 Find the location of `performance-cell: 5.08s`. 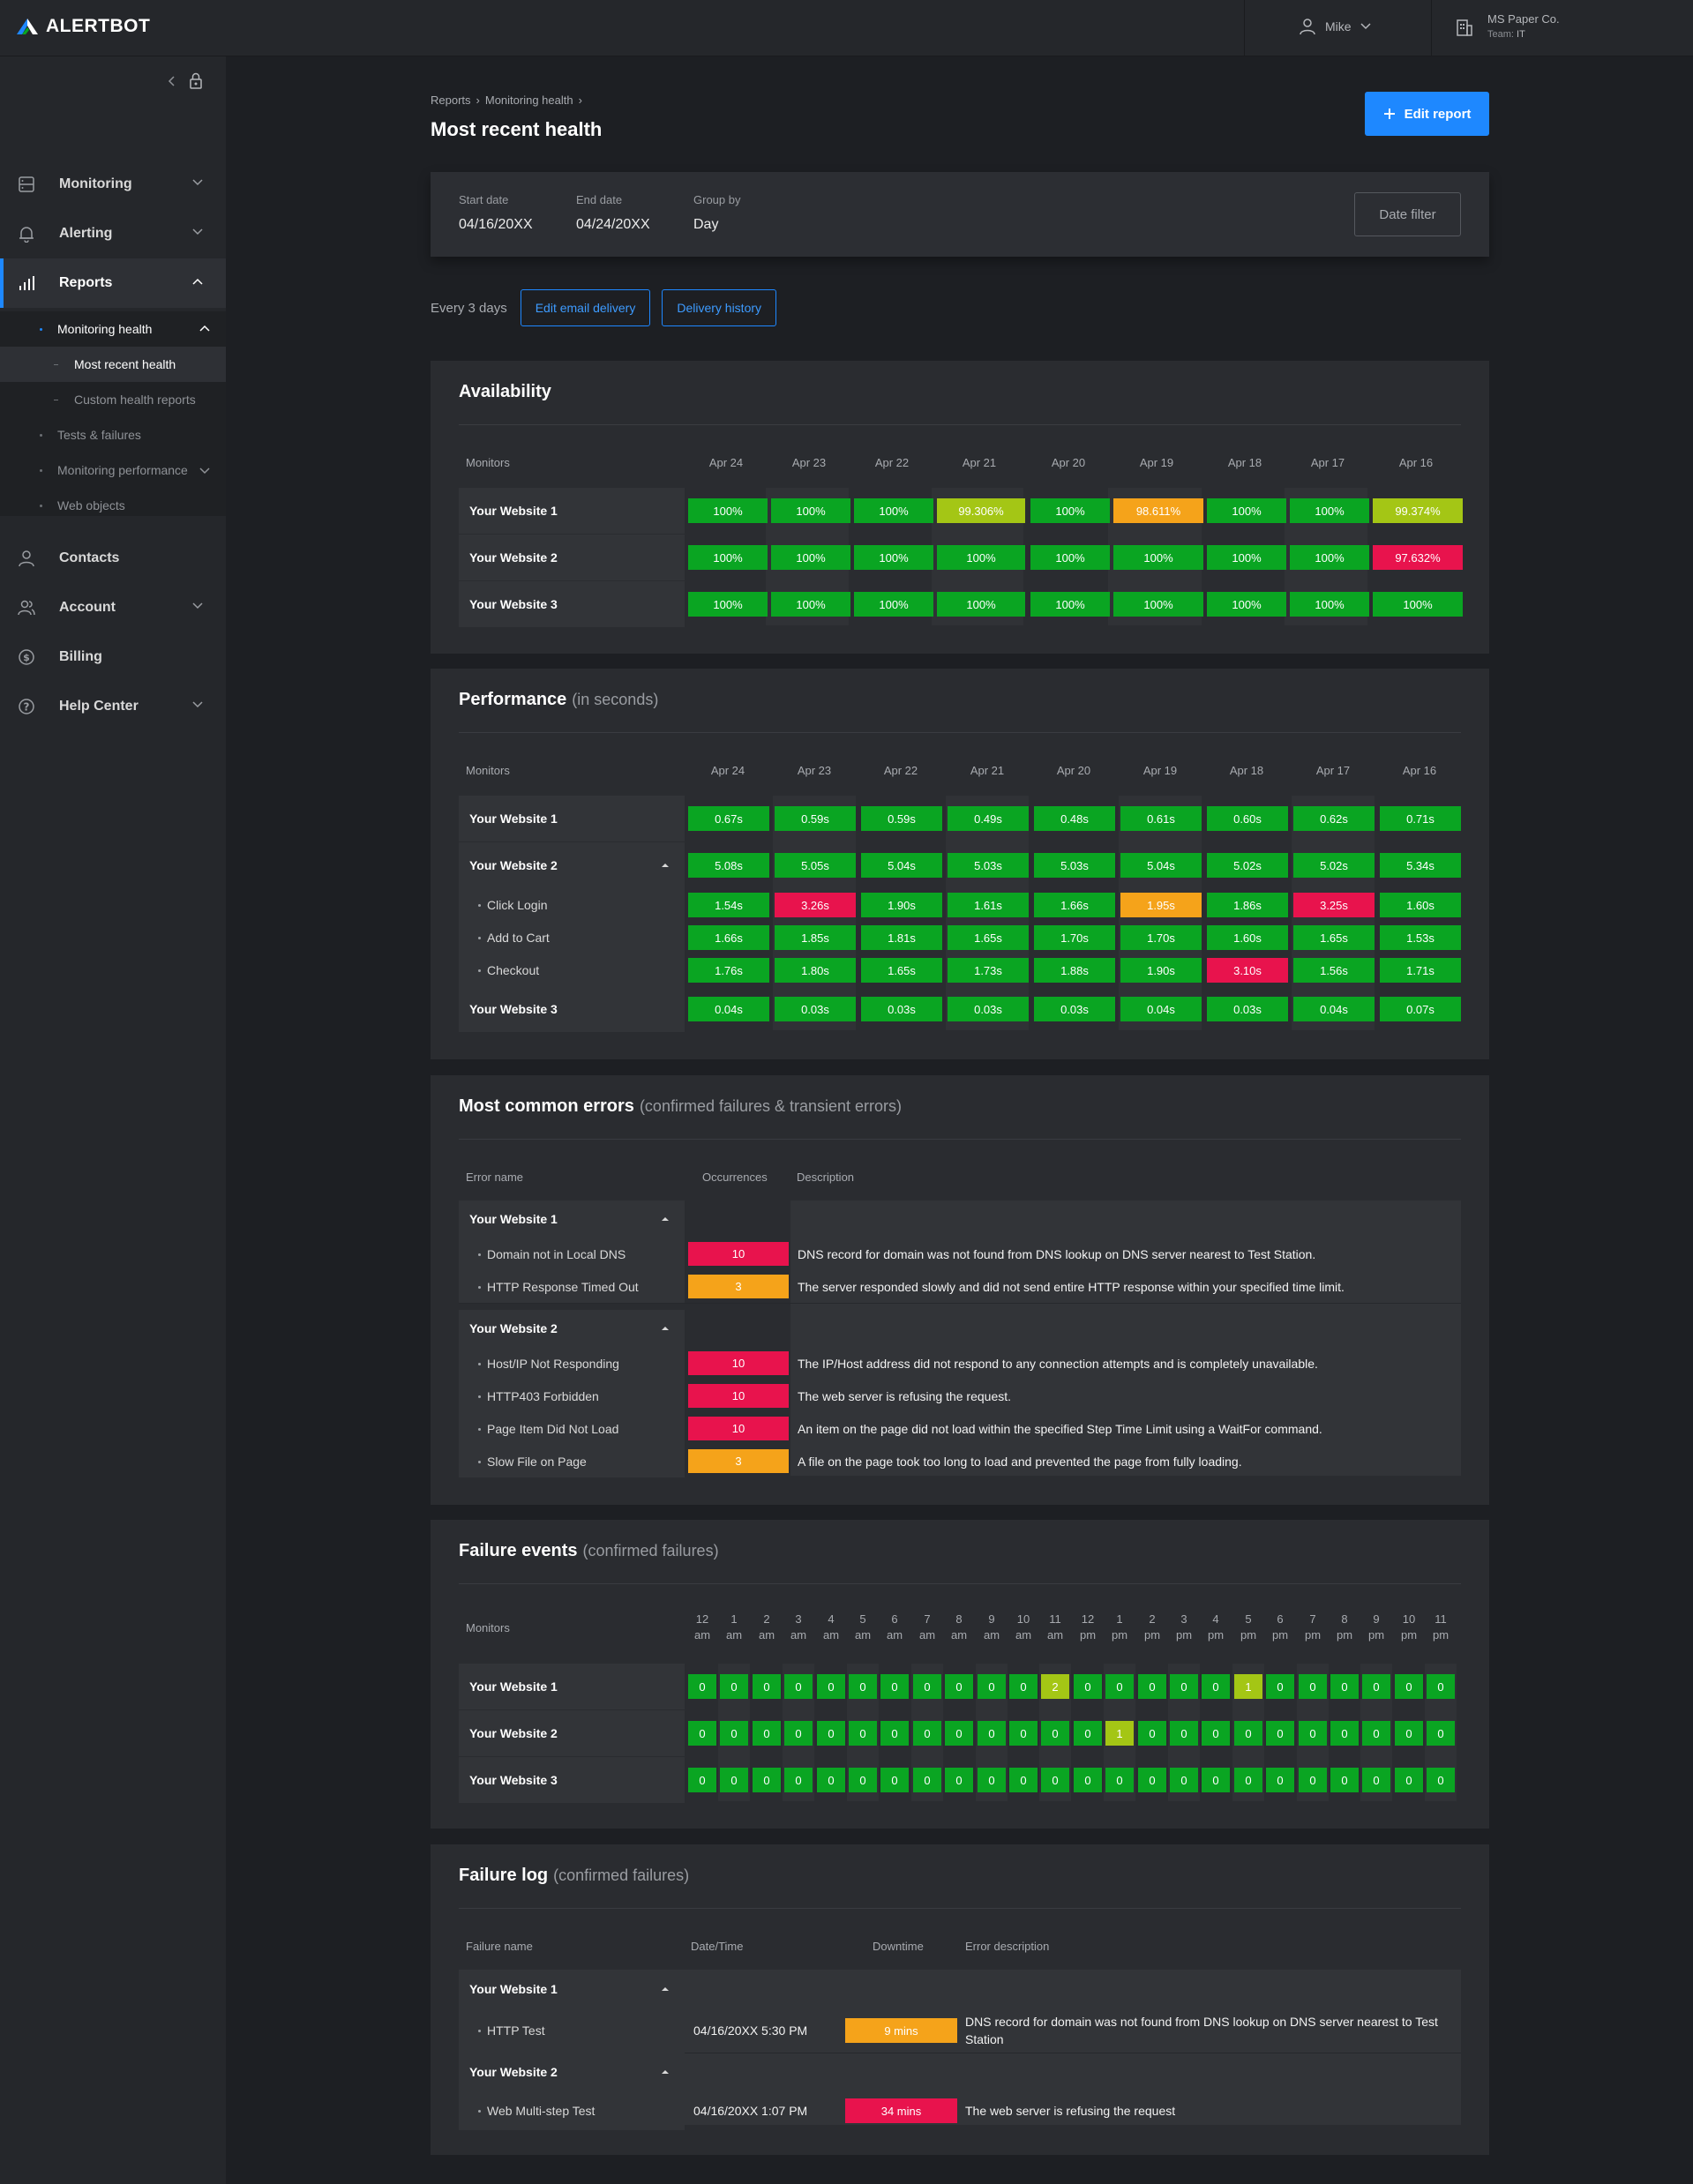

performance-cell: 5.08s is located at coordinates (728, 865).